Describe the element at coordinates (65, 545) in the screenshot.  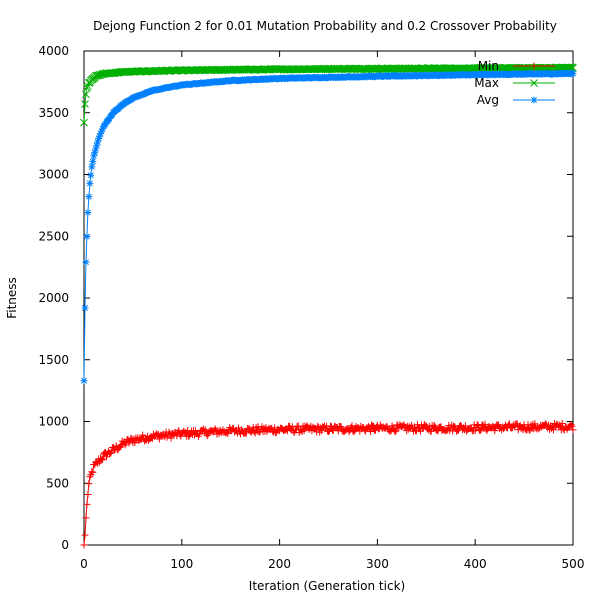
I see `y-tick-label: 0` at that location.